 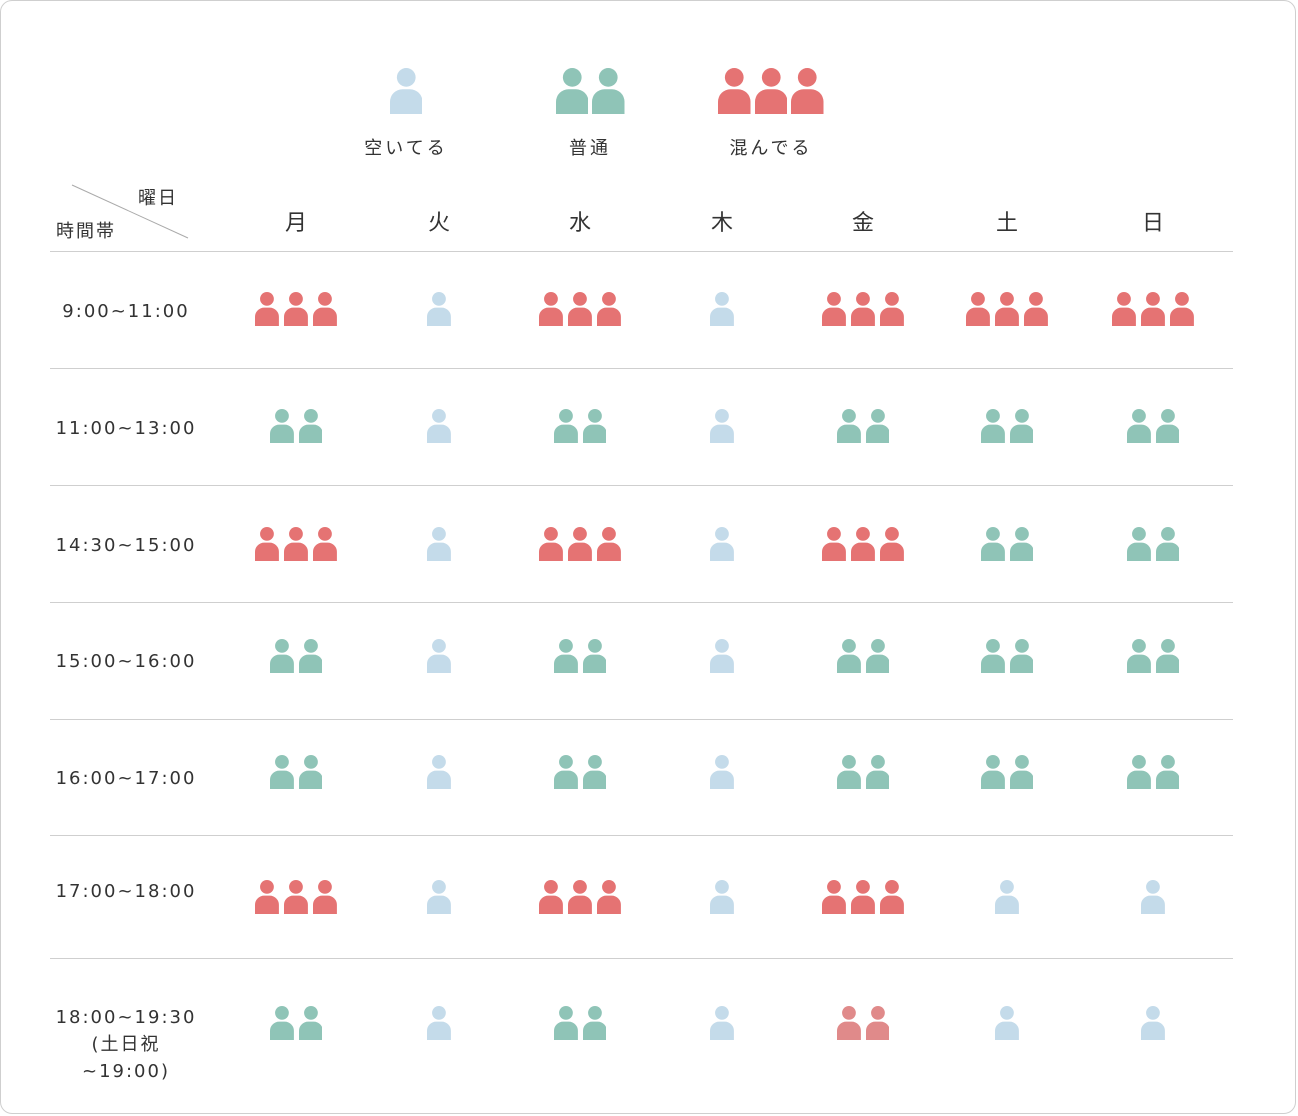 I want to click on corner-time-label: 時間帯, so click(x=86, y=231).